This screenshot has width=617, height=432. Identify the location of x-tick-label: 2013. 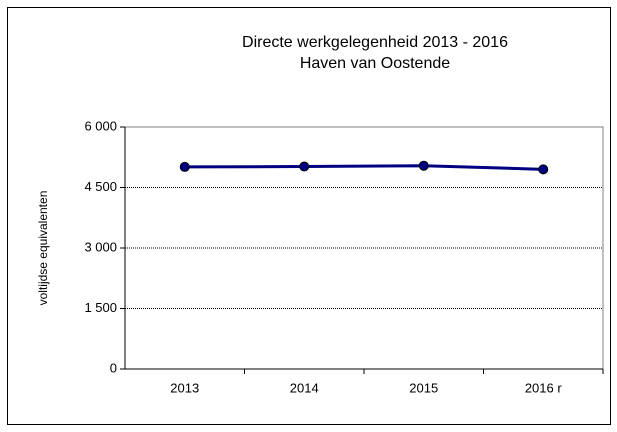
(184, 387).